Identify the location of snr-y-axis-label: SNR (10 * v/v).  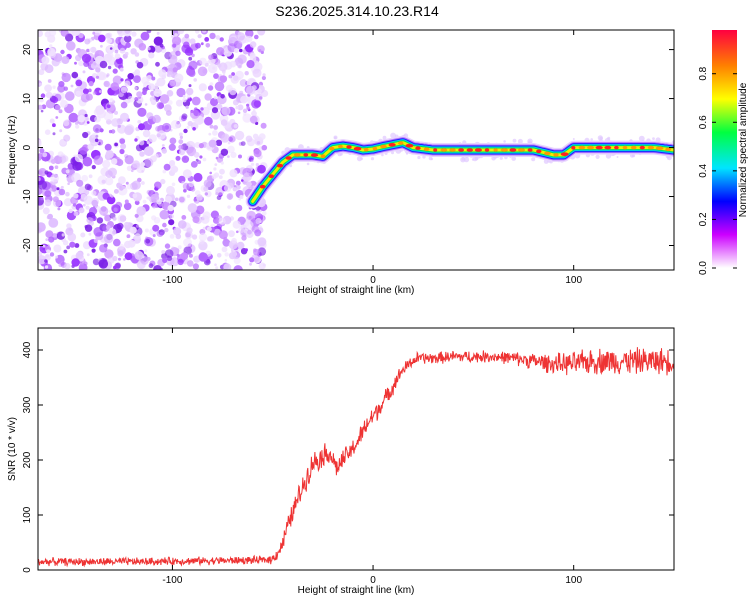
(12, 449).